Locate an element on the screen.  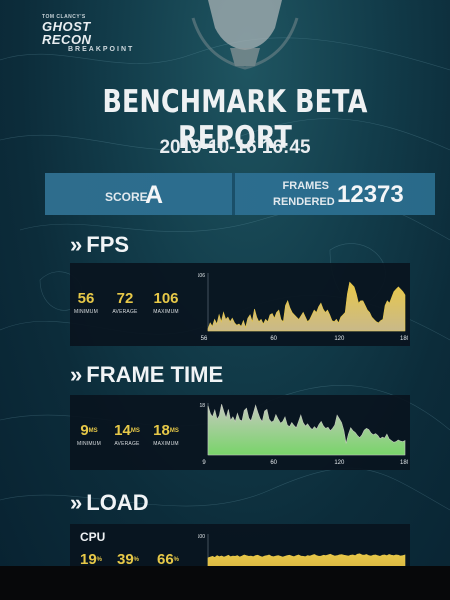
logo-line-3: BREAKPOINT is located at coordinates (101, 49).